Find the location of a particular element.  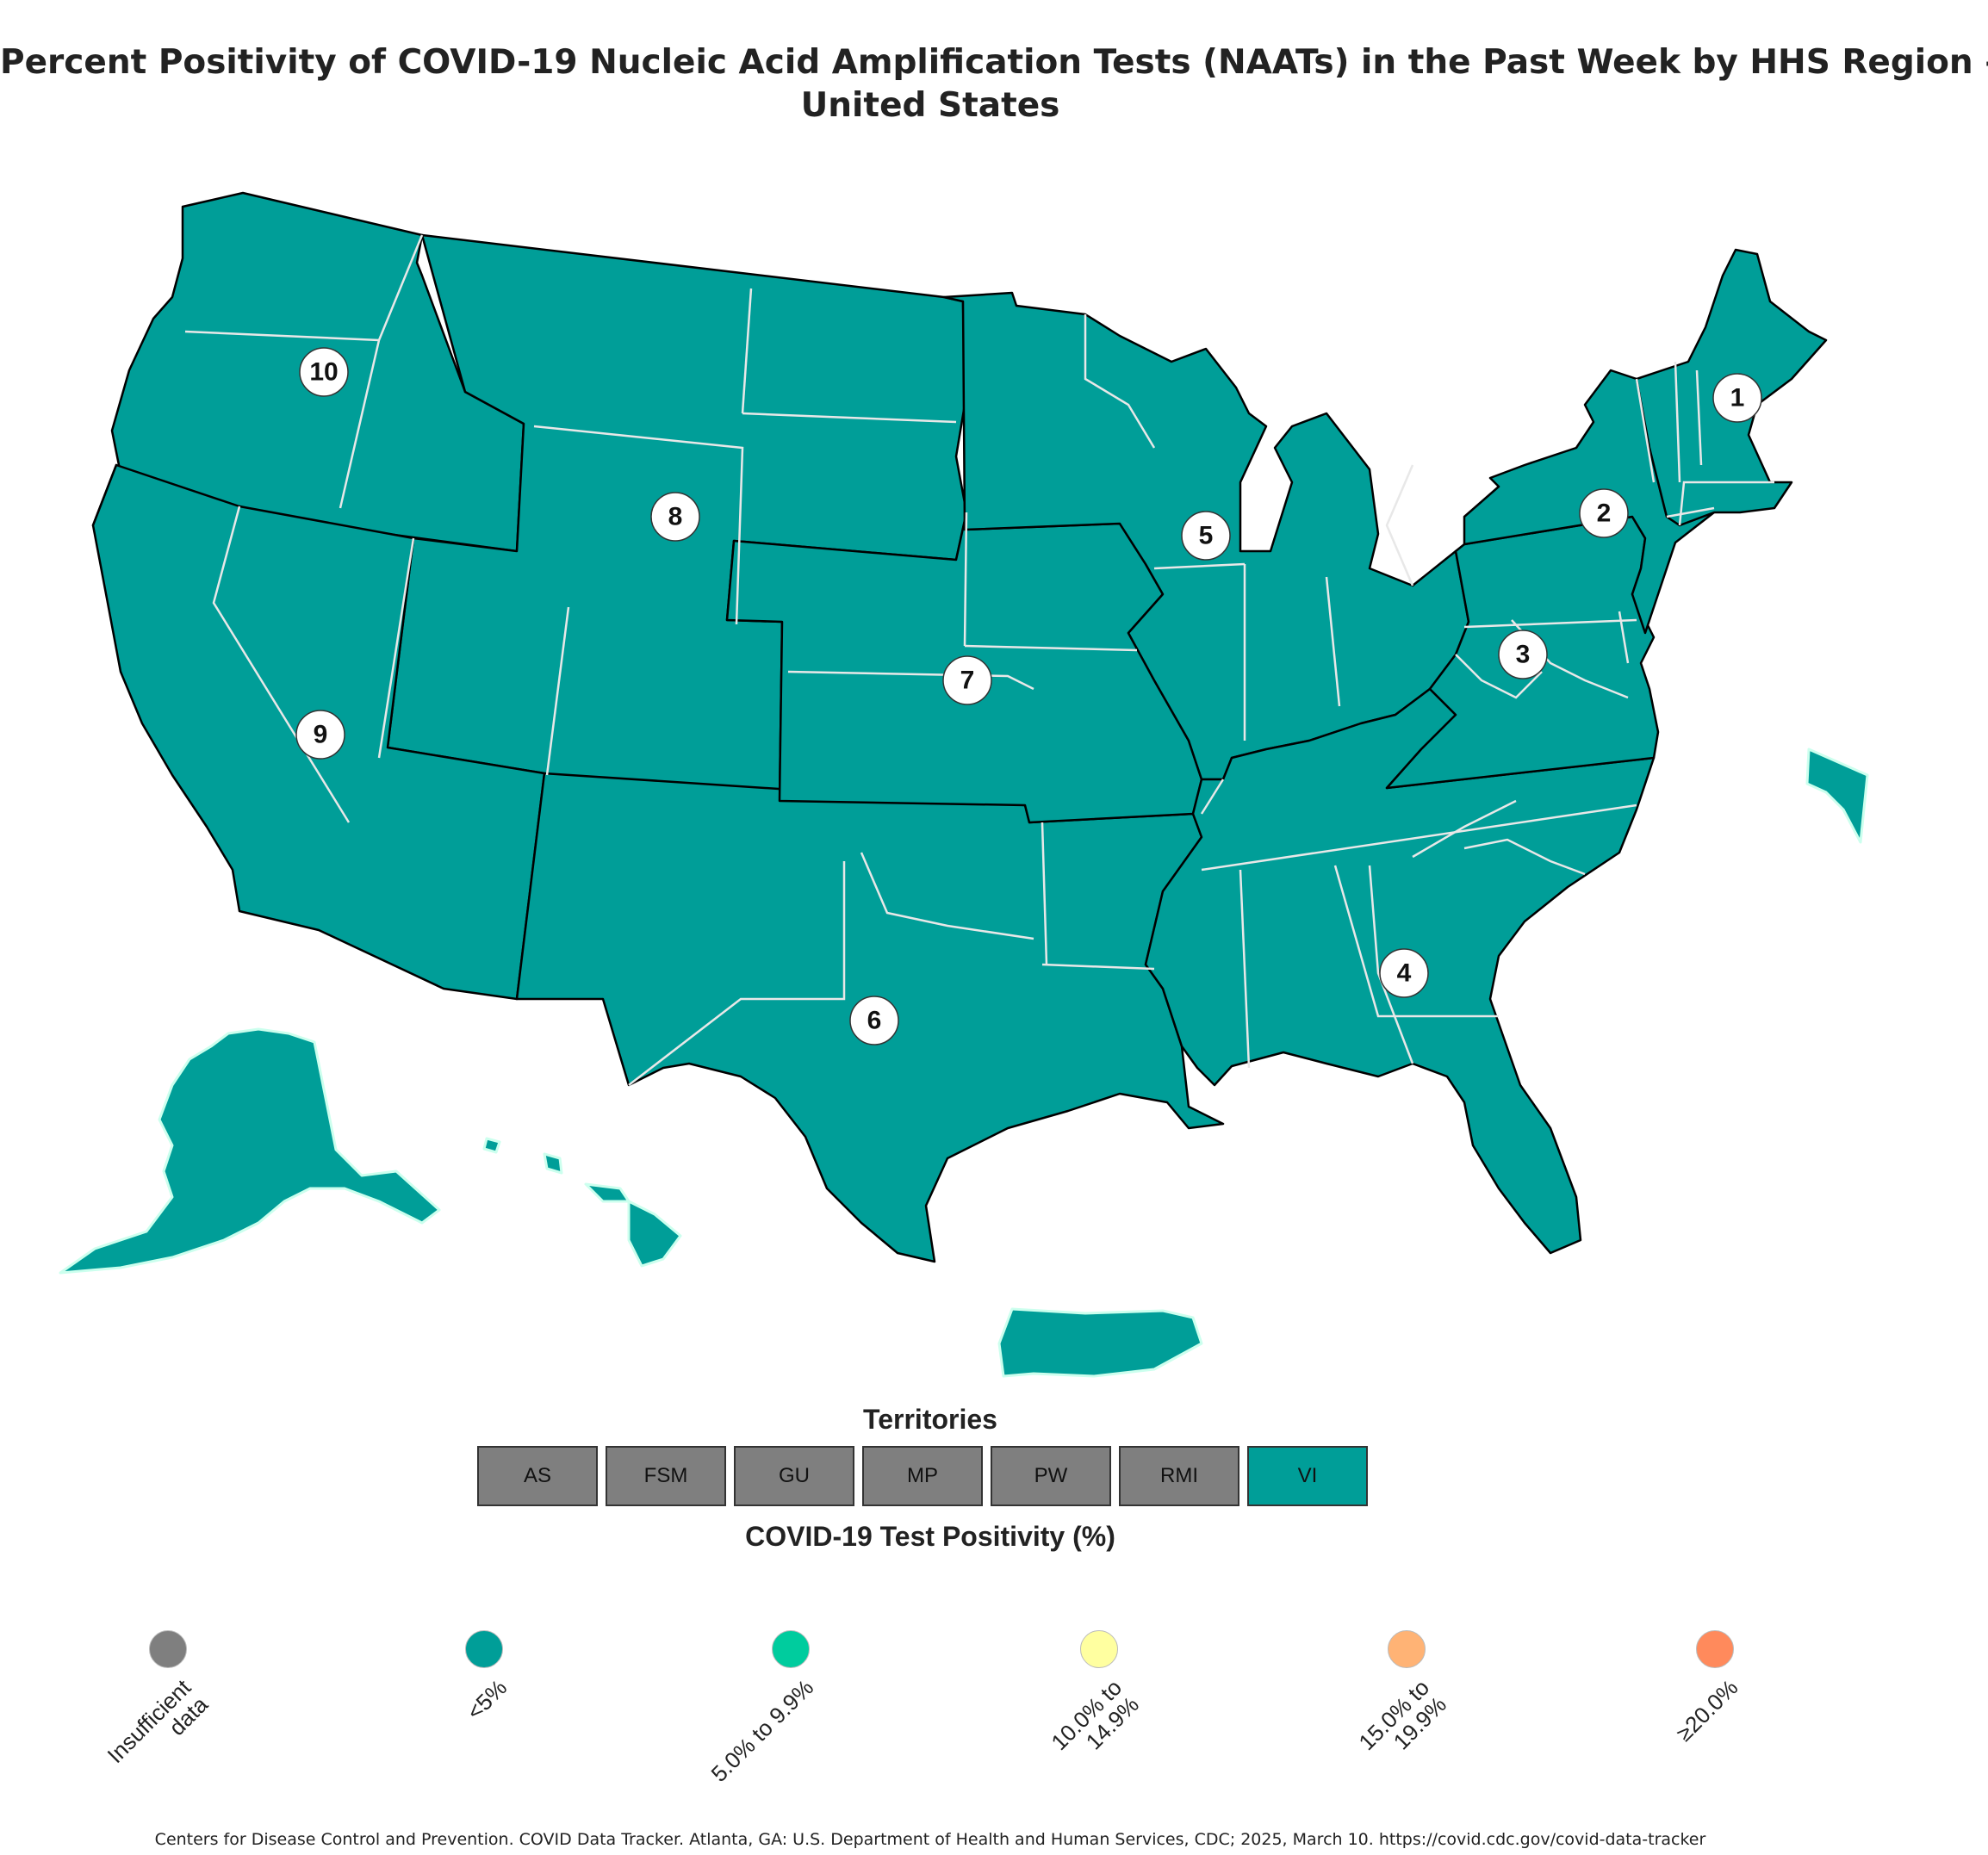

territories-title: Territories is located at coordinates (930, 1419).